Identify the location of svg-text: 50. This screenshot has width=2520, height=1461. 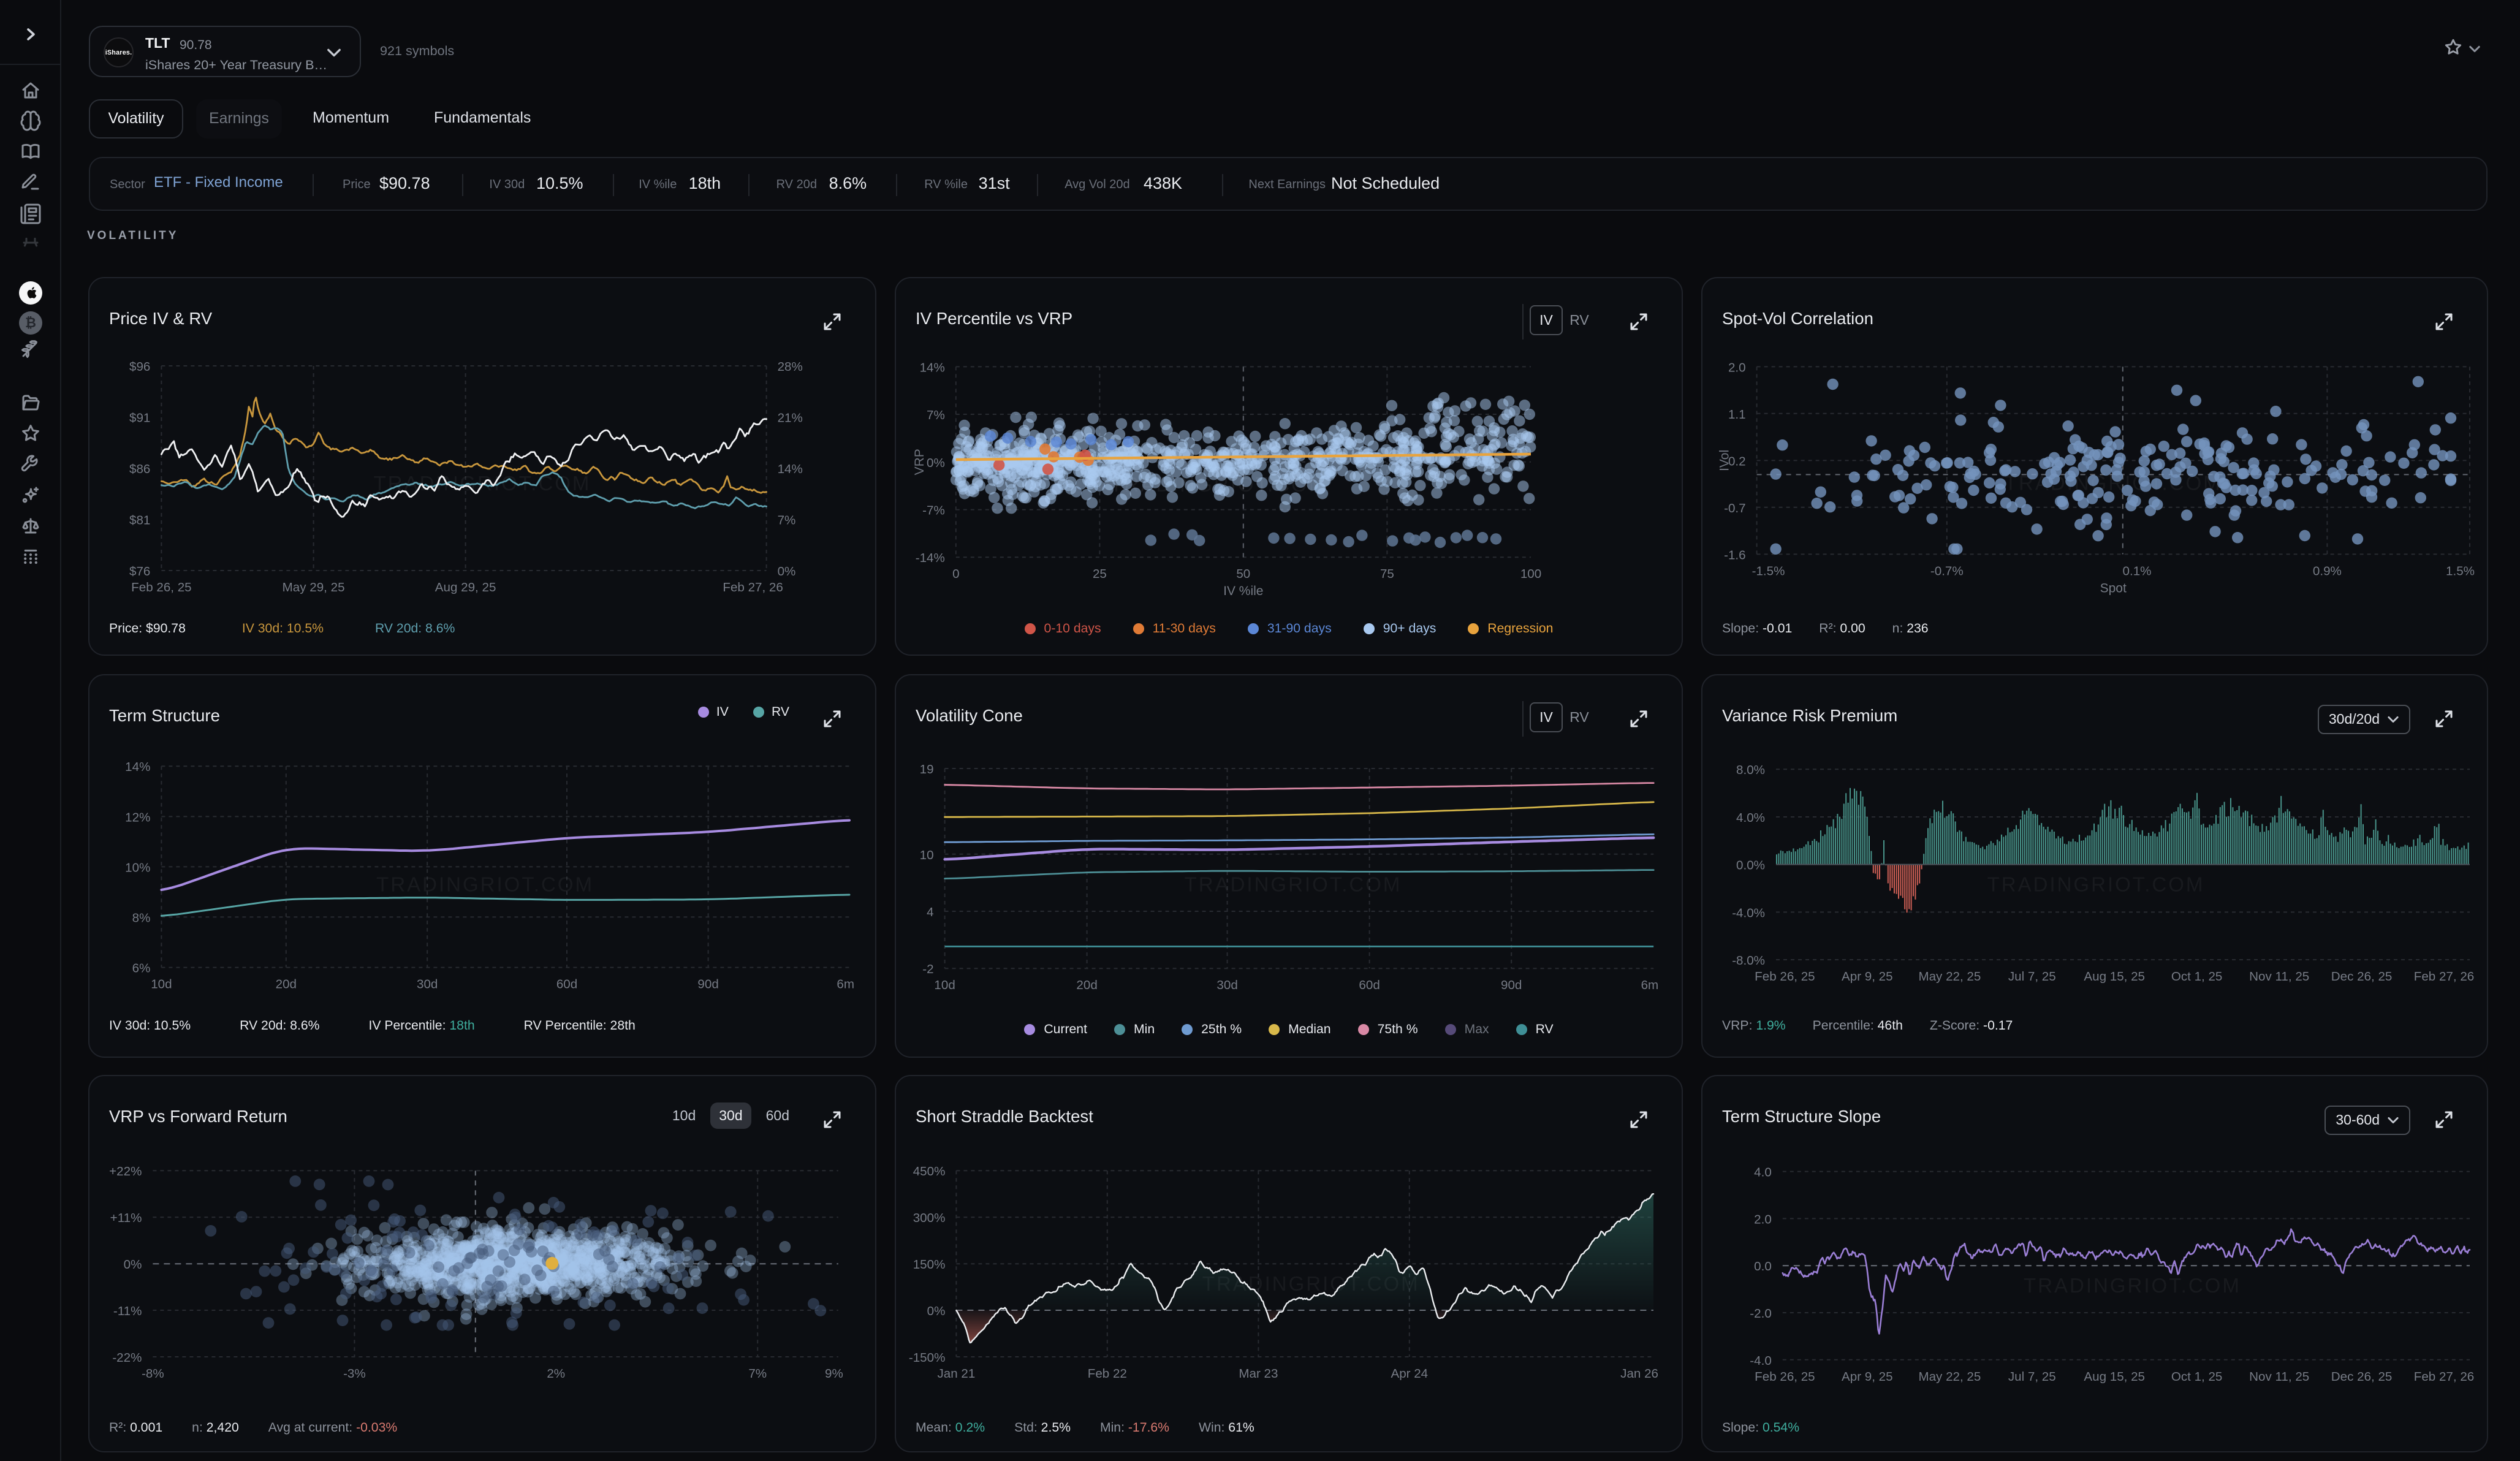
(1243, 574).